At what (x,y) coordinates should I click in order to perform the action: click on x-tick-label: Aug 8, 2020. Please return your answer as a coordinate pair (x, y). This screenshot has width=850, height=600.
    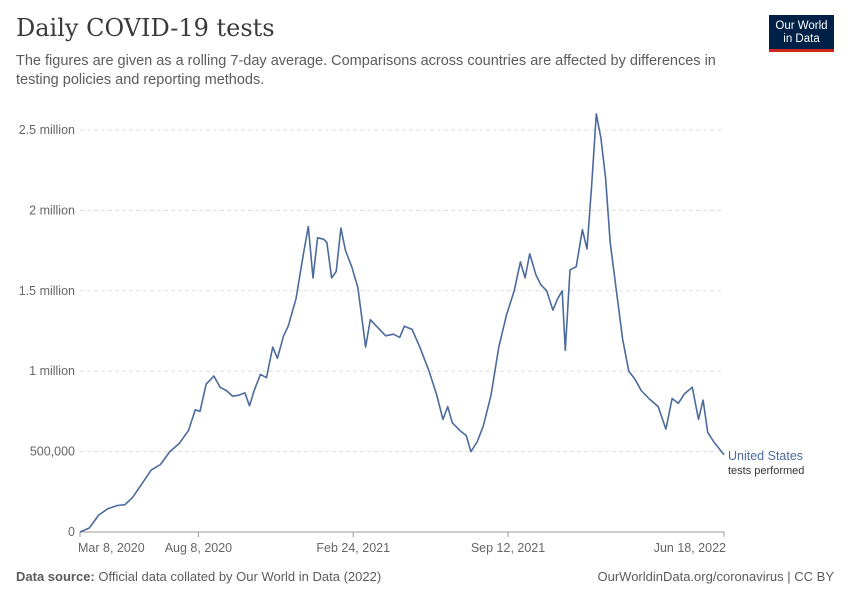
    Looking at the image, I should click on (198, 548).